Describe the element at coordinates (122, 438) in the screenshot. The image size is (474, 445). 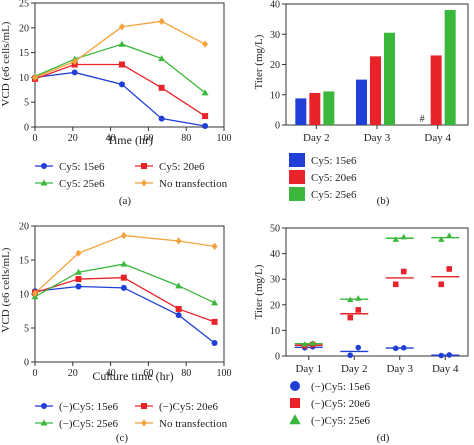
I see `panel-c-label: (c)` at that location.